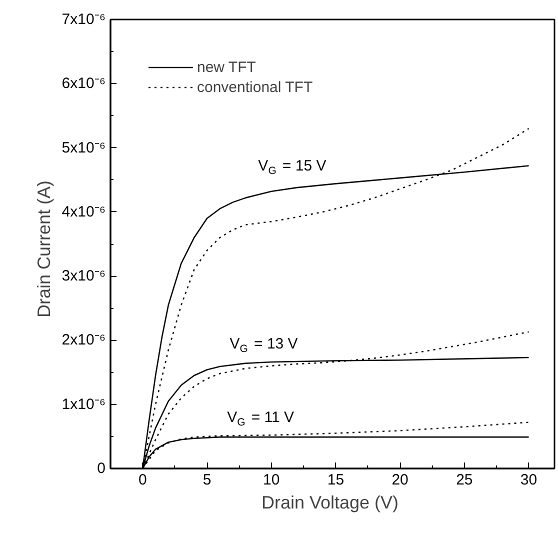 Image resolution: width=558 pixels, height=538 pixels. Describe the element at coordinates (84, 19) in the screenshot. I see `y-tick-label: 7x10⁻⁶` at that location.